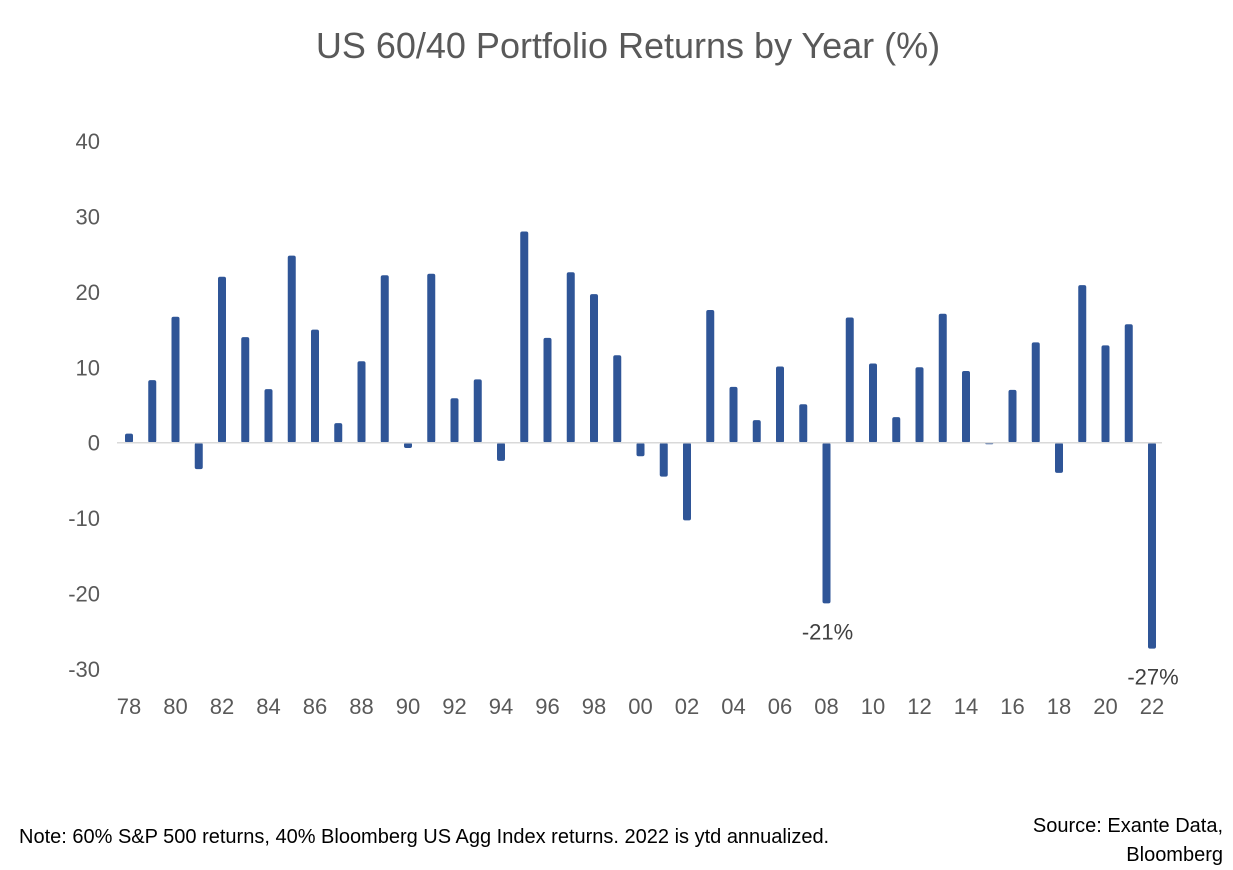  I want to click on y-axis-ticks: 40 30 20 10 0 -10 -20 -30, so click(84, 405).